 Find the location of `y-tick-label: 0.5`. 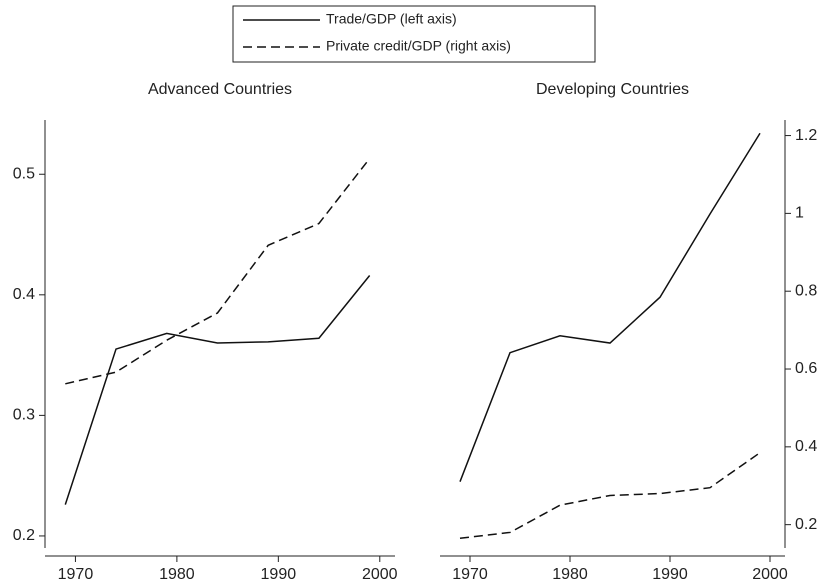

y-tick-label: 0.5 is located at coordinates (24, 173).